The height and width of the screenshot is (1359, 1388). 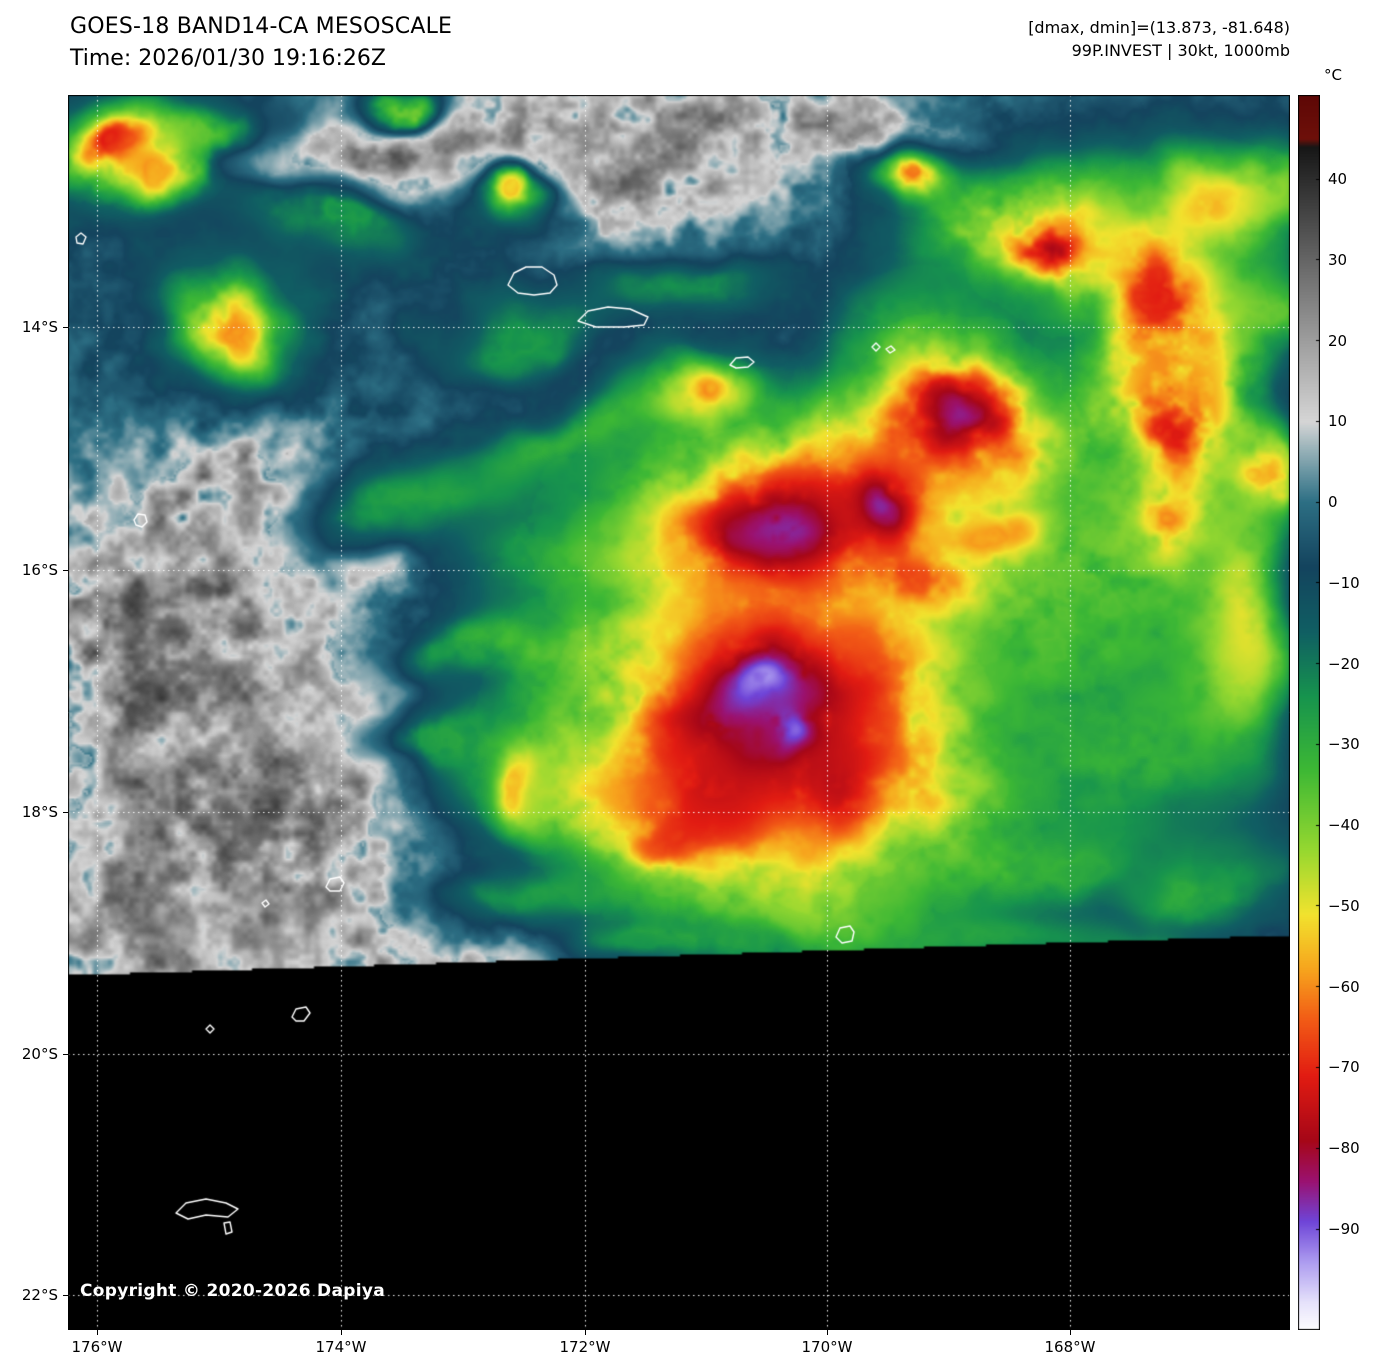 I want to click on colorbar-tick-label: −40, so click(x=1344, y=825).